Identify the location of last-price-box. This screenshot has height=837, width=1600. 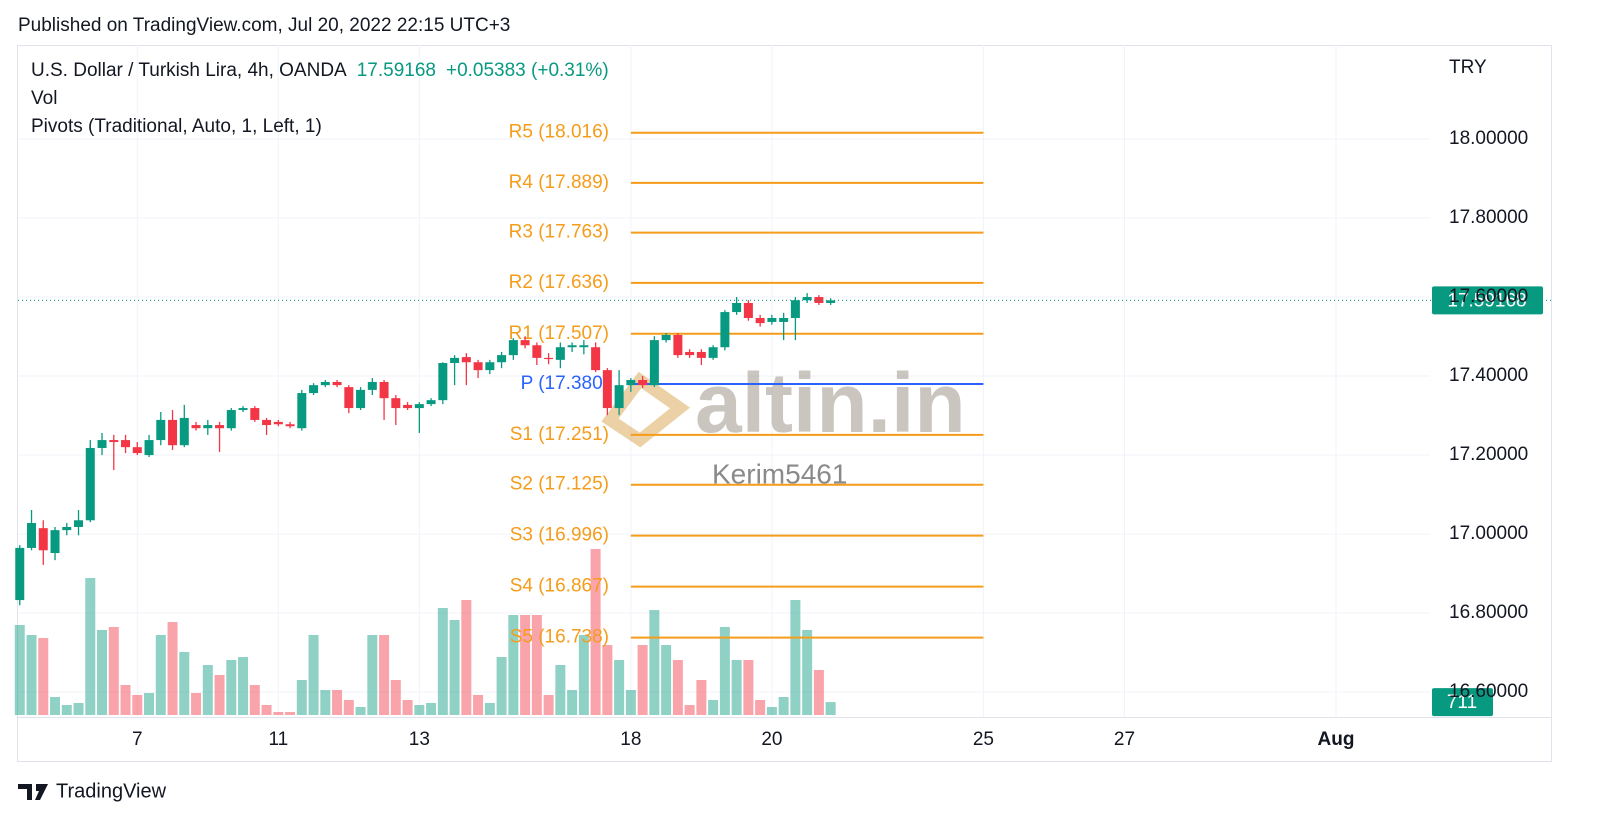
(1487, 300).